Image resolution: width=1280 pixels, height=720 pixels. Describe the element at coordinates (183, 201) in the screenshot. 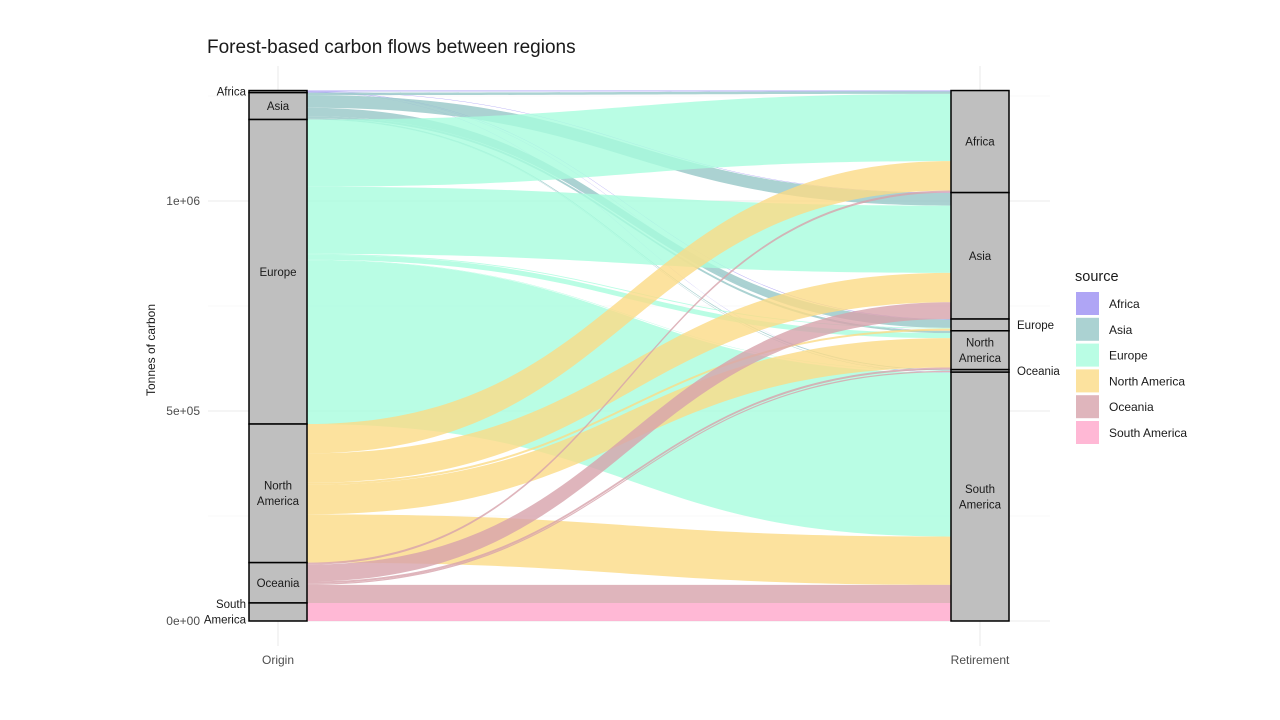

I see `y-tick-label: 1e+06` at that location.